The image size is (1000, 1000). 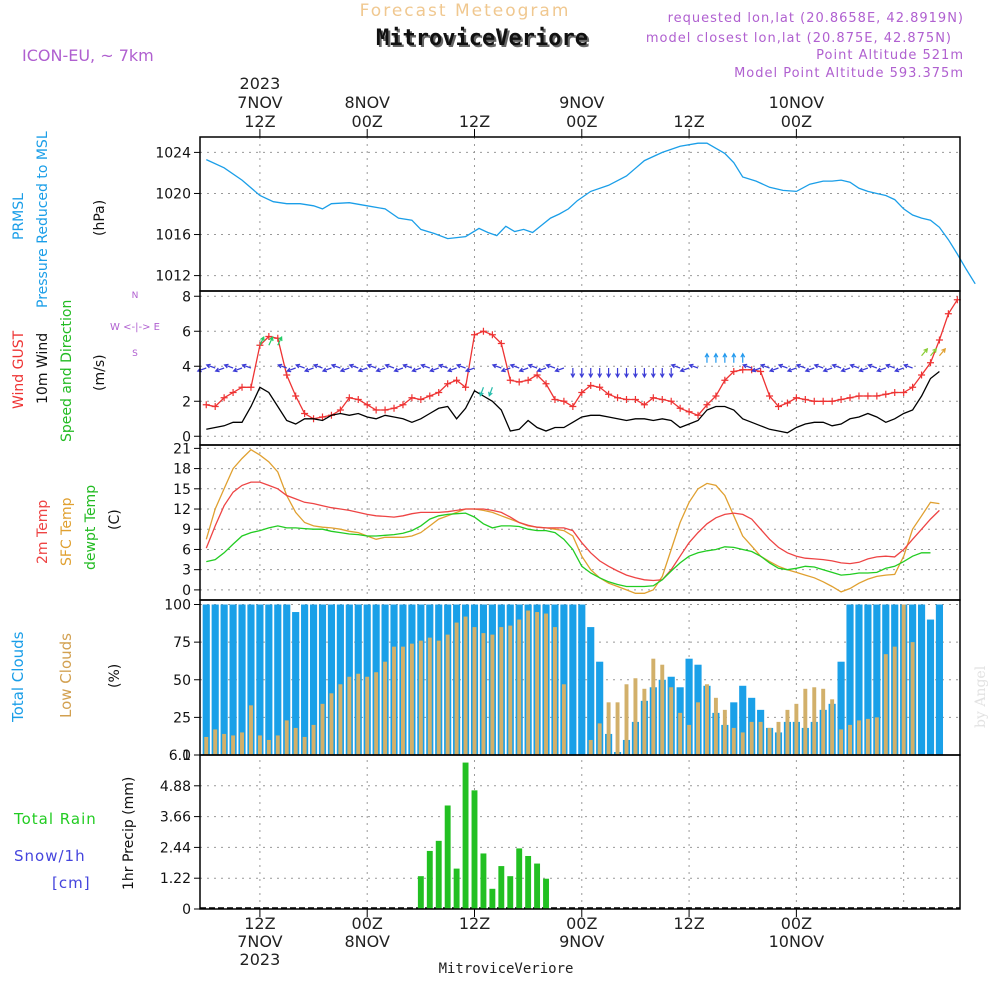 I want to click on time-label-top: 00Z, so click(x=367, y=121).